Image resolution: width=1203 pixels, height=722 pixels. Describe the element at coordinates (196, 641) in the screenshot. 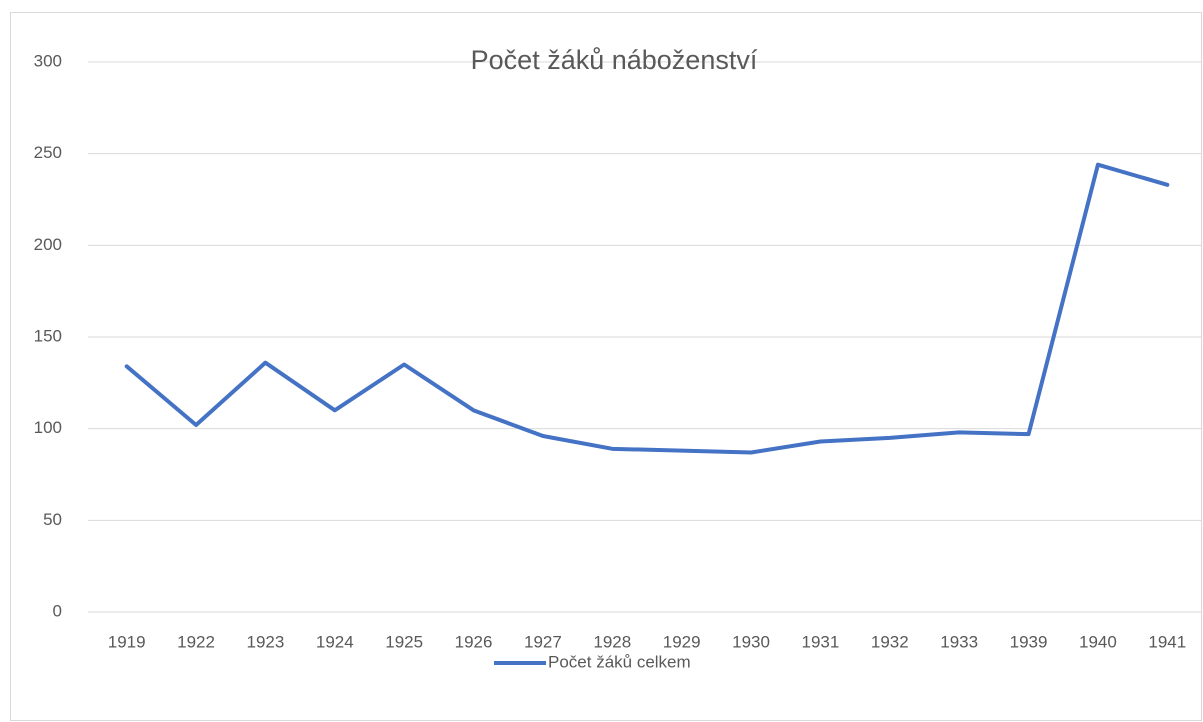

I see `x-tick-label: 1922` at that location.